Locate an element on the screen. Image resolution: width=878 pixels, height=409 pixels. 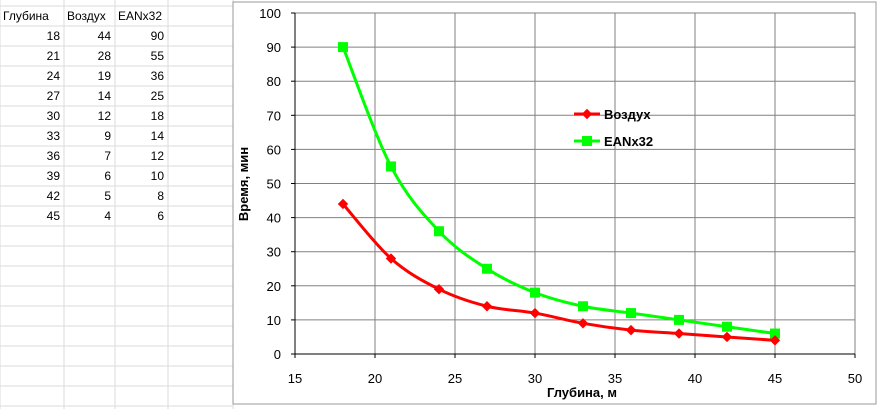
x-tick-label: 20 is located at coordinates (375, 378).